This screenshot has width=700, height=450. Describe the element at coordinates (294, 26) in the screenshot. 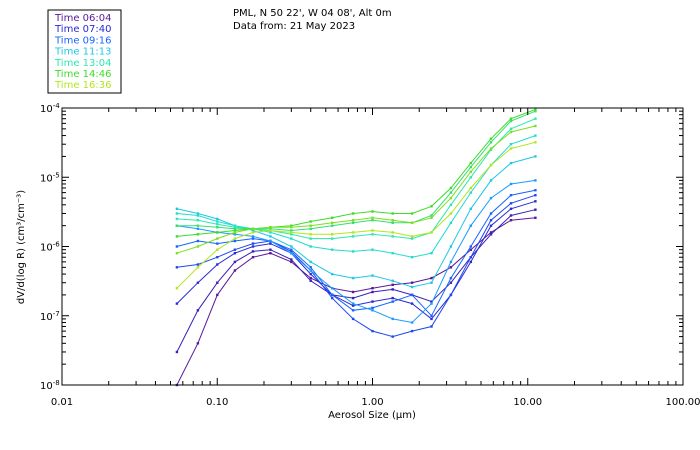

I see `chart-subtitle: Data from: 21 May 2023` at that location.